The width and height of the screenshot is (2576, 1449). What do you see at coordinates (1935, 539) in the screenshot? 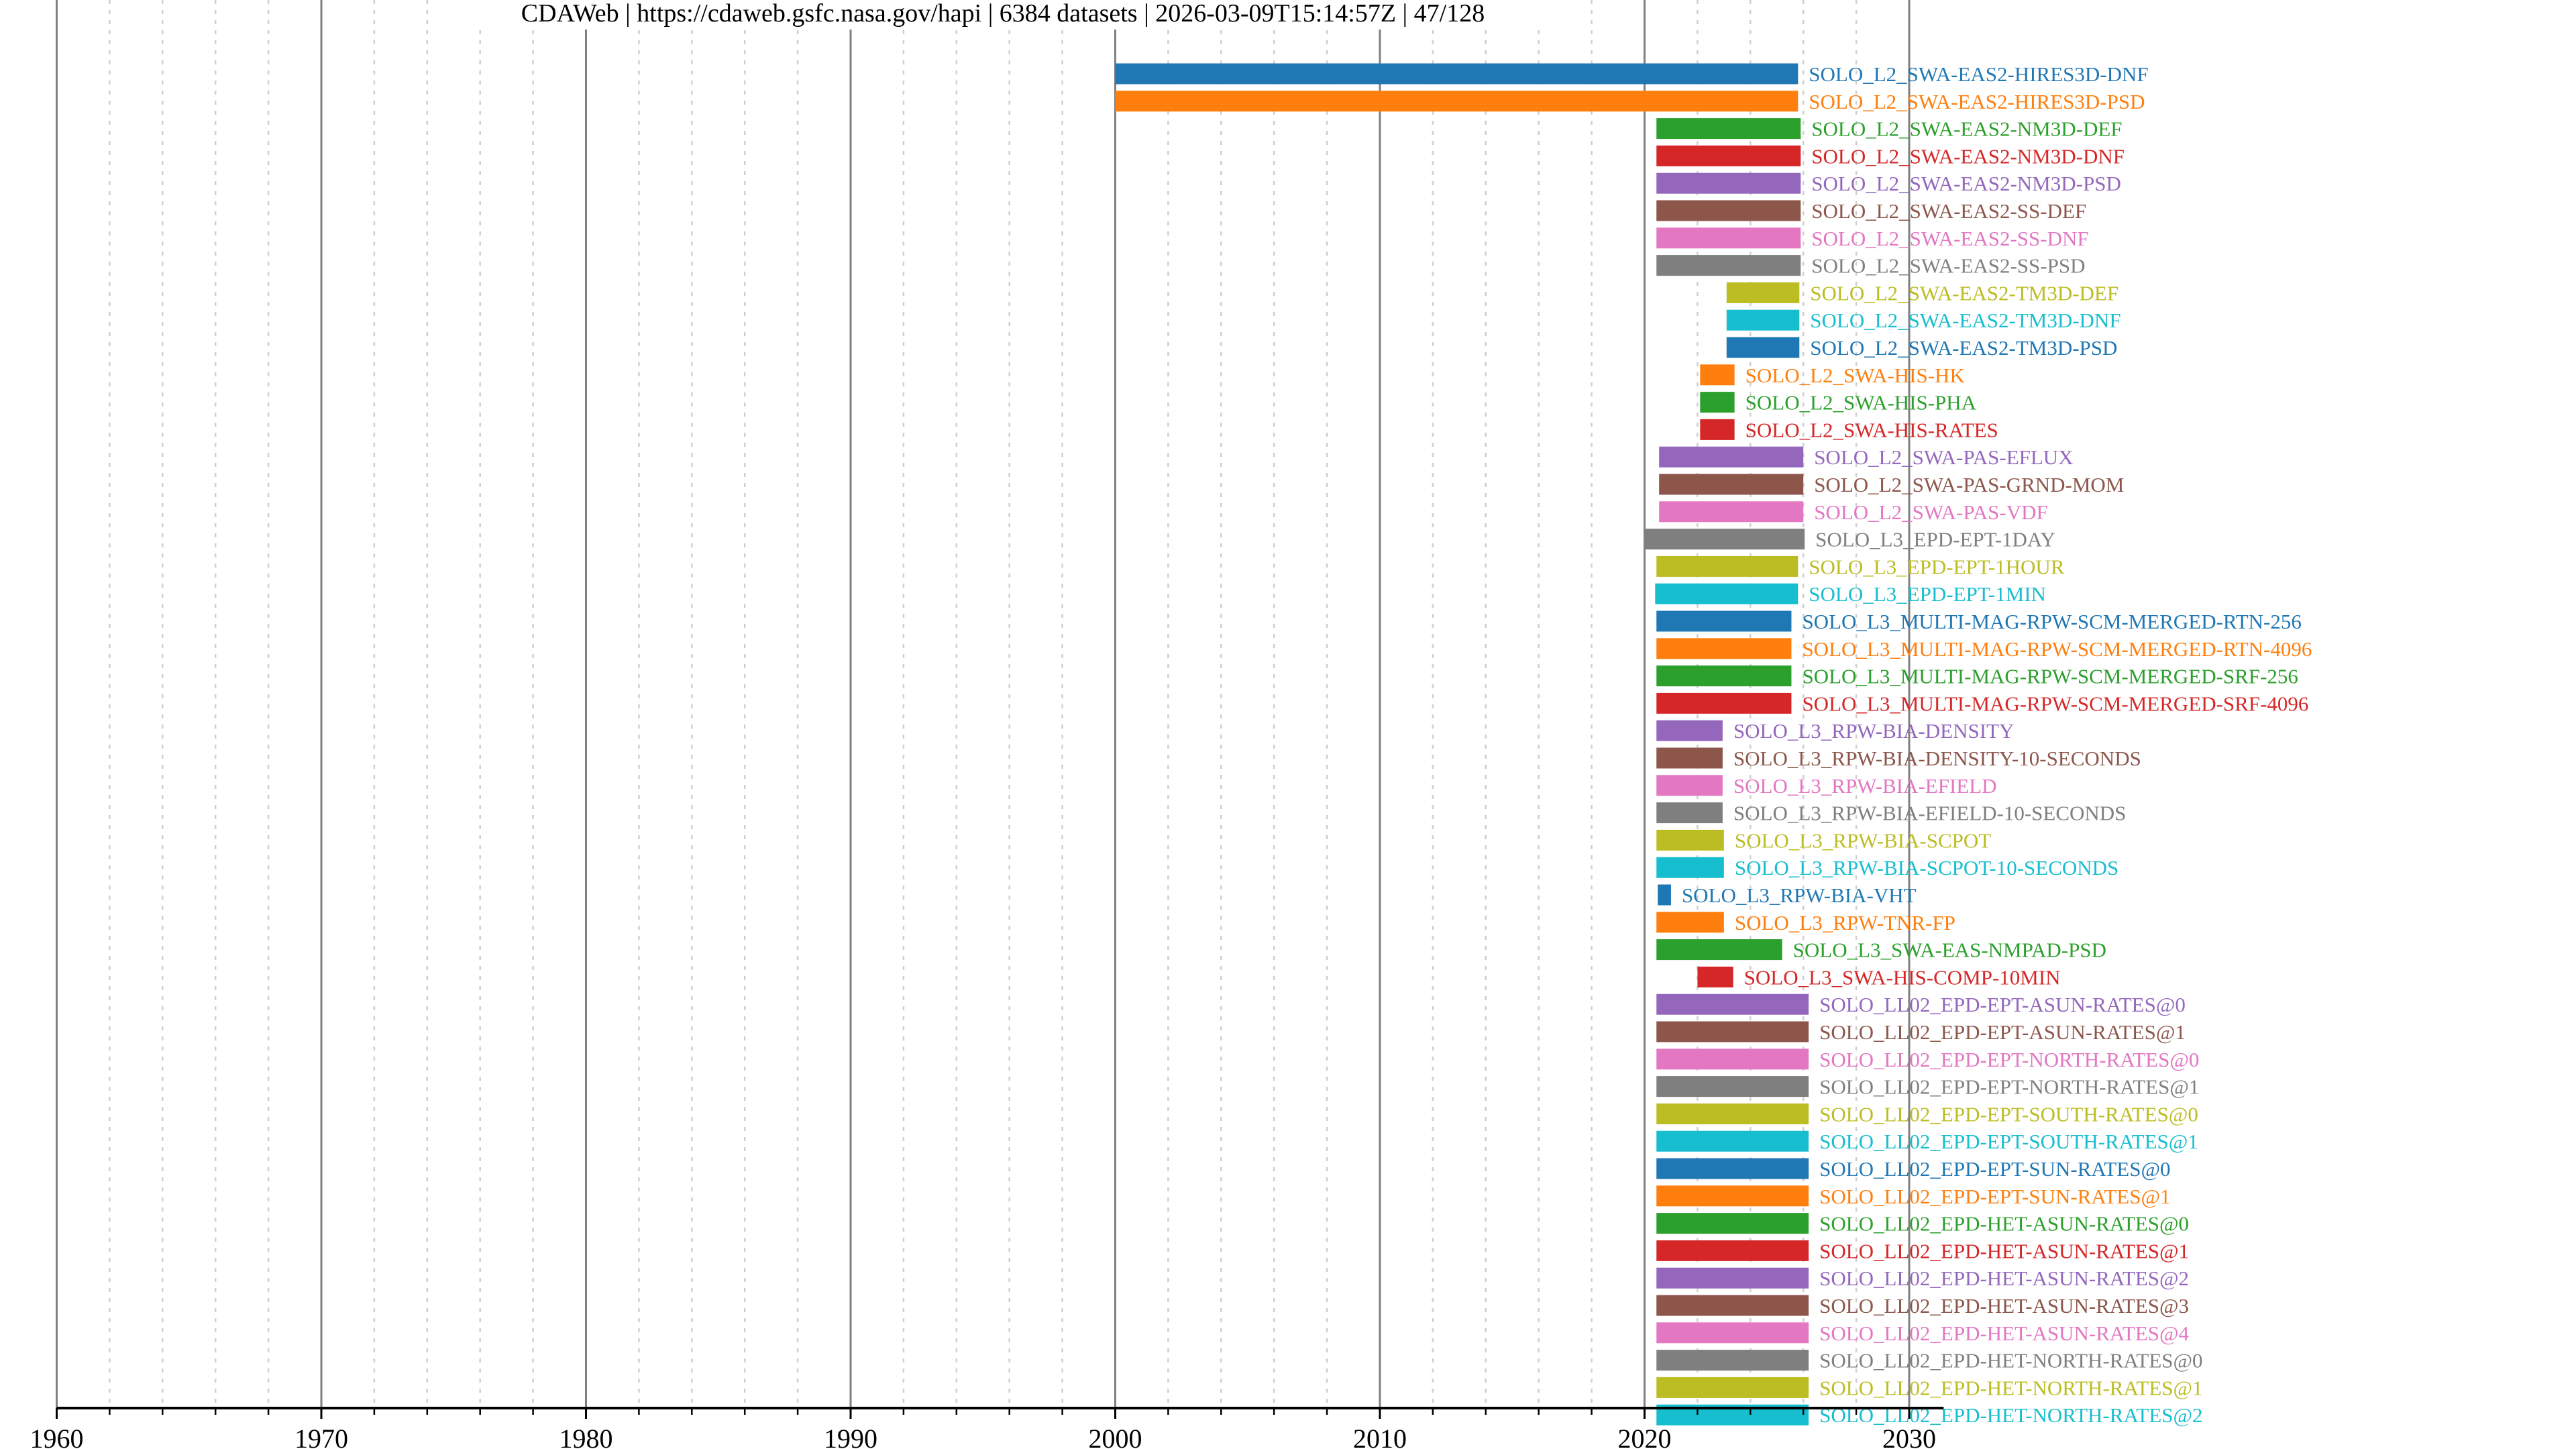
I see `dataset-label: SOLO_L3_EPD-EPT-1DAY` at bounding box center [1935, 539].